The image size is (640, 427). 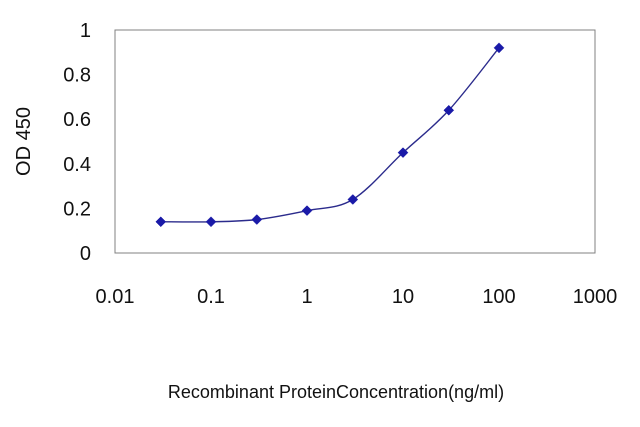 I want to click on x-tick-label: 0.01, so click(x=115, y=297).